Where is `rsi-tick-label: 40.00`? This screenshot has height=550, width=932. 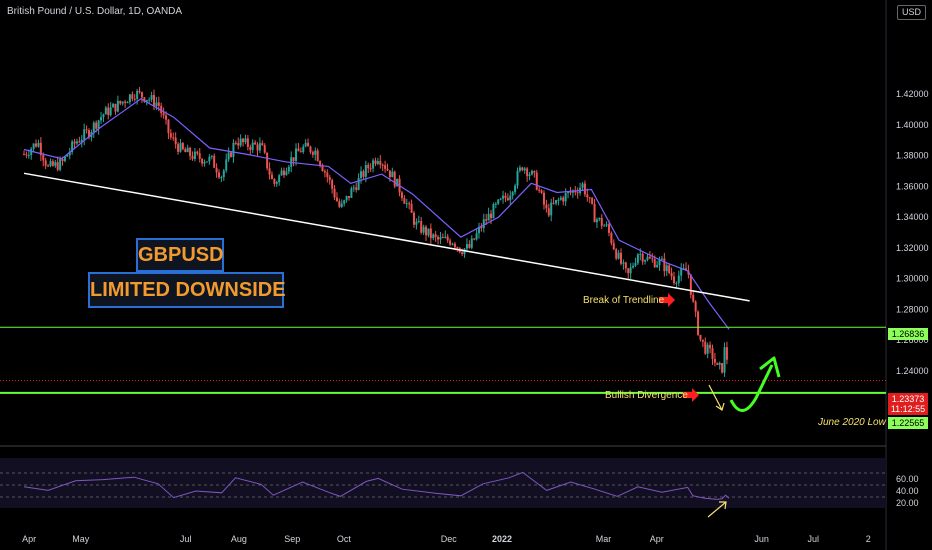
rsi-tick-label: 40.00 is located at coordinates (907, 491).